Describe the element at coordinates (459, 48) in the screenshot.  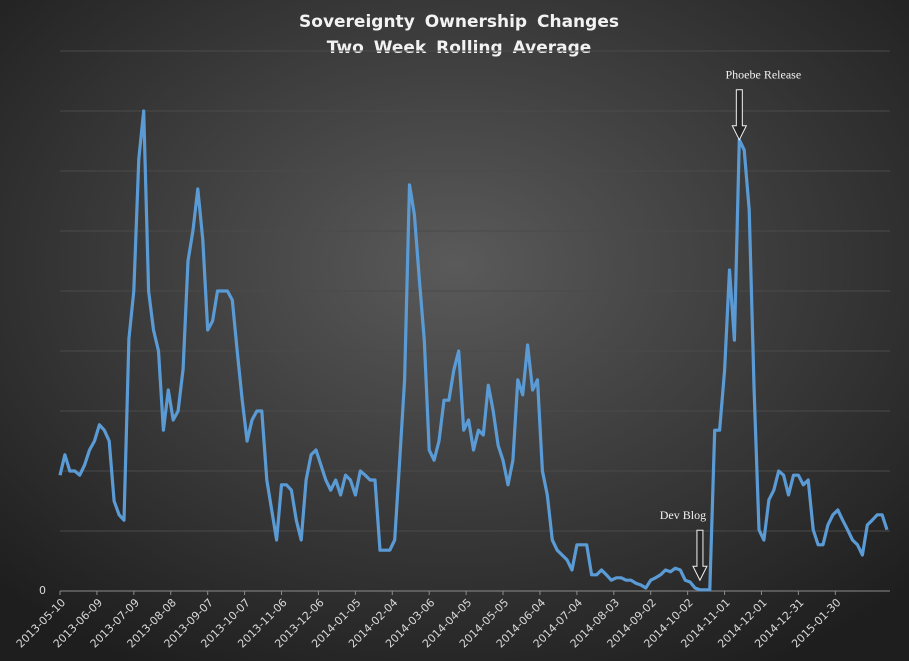
I see `chart-subtitle: Two Week Rolling Average` at that location.